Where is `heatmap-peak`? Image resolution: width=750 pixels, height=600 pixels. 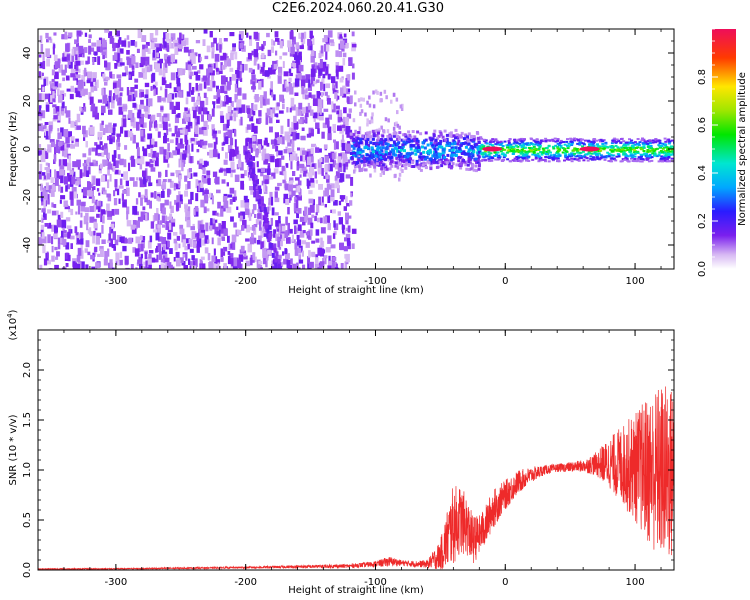
heatmap-peak is located at coordinates (589, 149).